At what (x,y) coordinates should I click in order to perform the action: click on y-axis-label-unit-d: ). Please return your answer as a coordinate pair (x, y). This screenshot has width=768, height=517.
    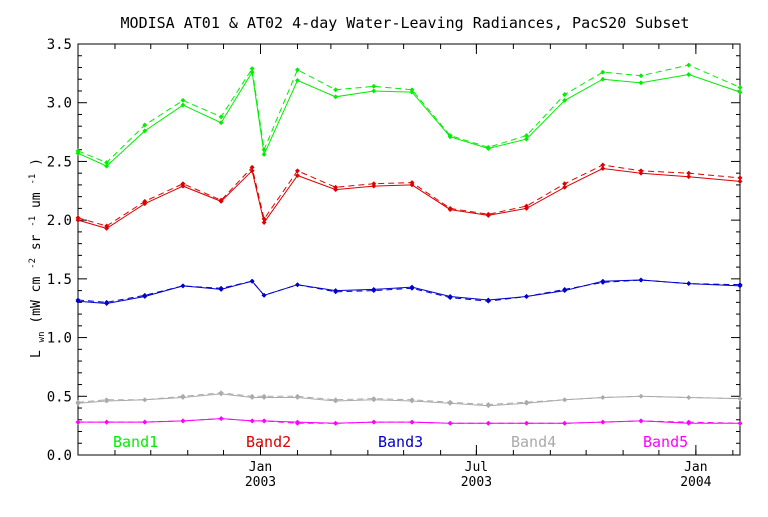
    Looking at the image, I should click on (36, 162).